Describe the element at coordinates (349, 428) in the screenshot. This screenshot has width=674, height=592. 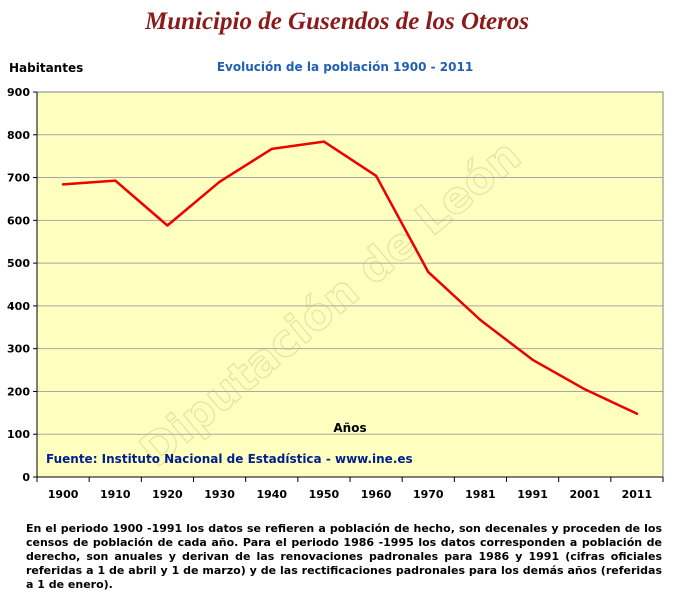
I see `x-axis-title: Años` at that location.